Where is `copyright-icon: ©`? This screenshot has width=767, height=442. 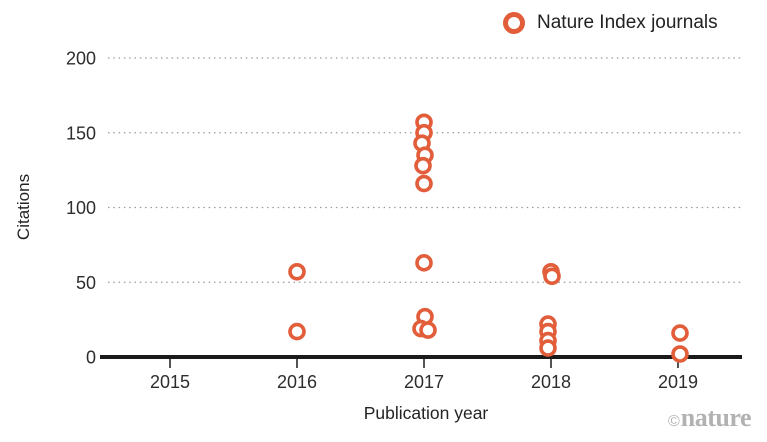
copyright-icon: © is located at coordinates (674, 421).